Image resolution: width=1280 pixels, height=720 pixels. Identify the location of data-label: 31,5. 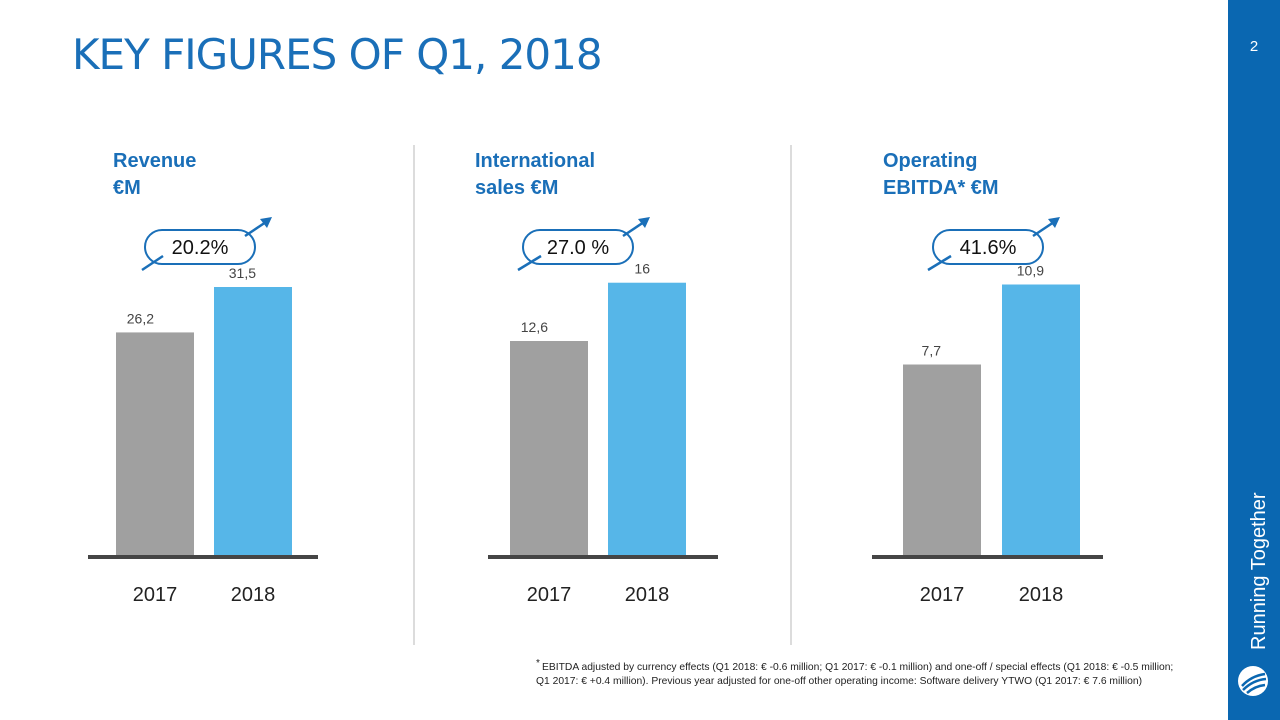
(242, 273).